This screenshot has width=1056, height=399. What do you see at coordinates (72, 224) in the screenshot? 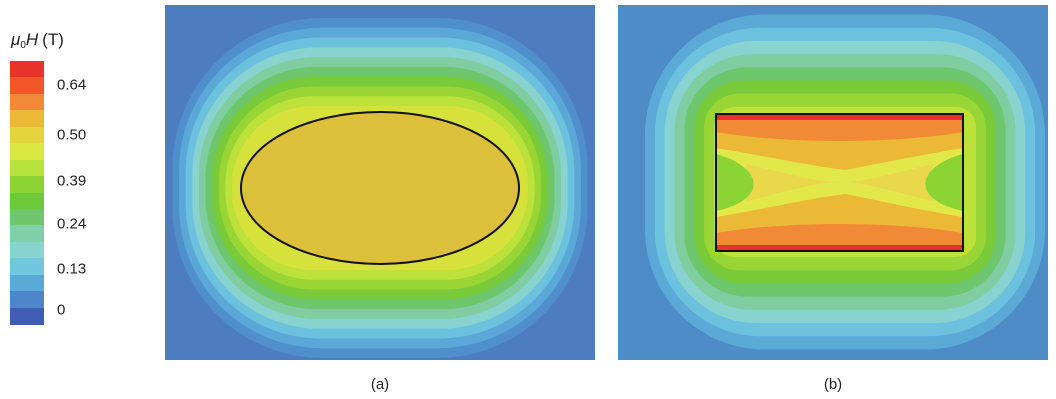
I see `colorbar-tick-label: 0.24` at bounding box center [72, 224].